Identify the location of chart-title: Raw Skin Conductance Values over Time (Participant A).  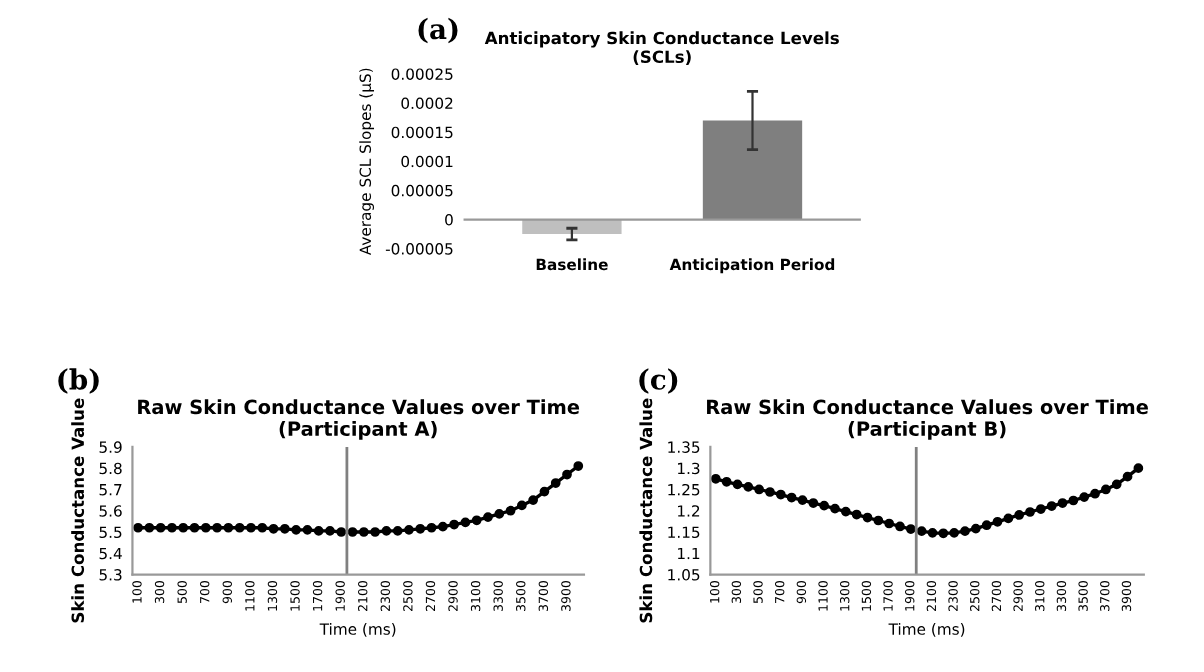
(359, 419).